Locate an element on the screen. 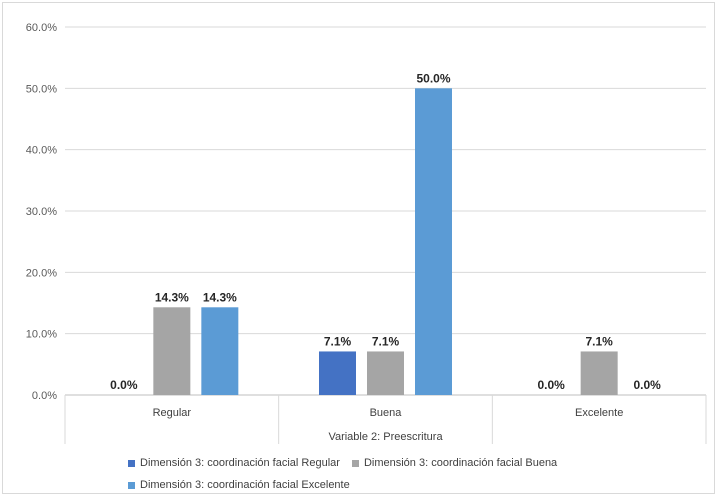 This screenshot has width=719, height=498. x-axis-title: Variable 2: Preescritura is located at coordinates (385, 437).